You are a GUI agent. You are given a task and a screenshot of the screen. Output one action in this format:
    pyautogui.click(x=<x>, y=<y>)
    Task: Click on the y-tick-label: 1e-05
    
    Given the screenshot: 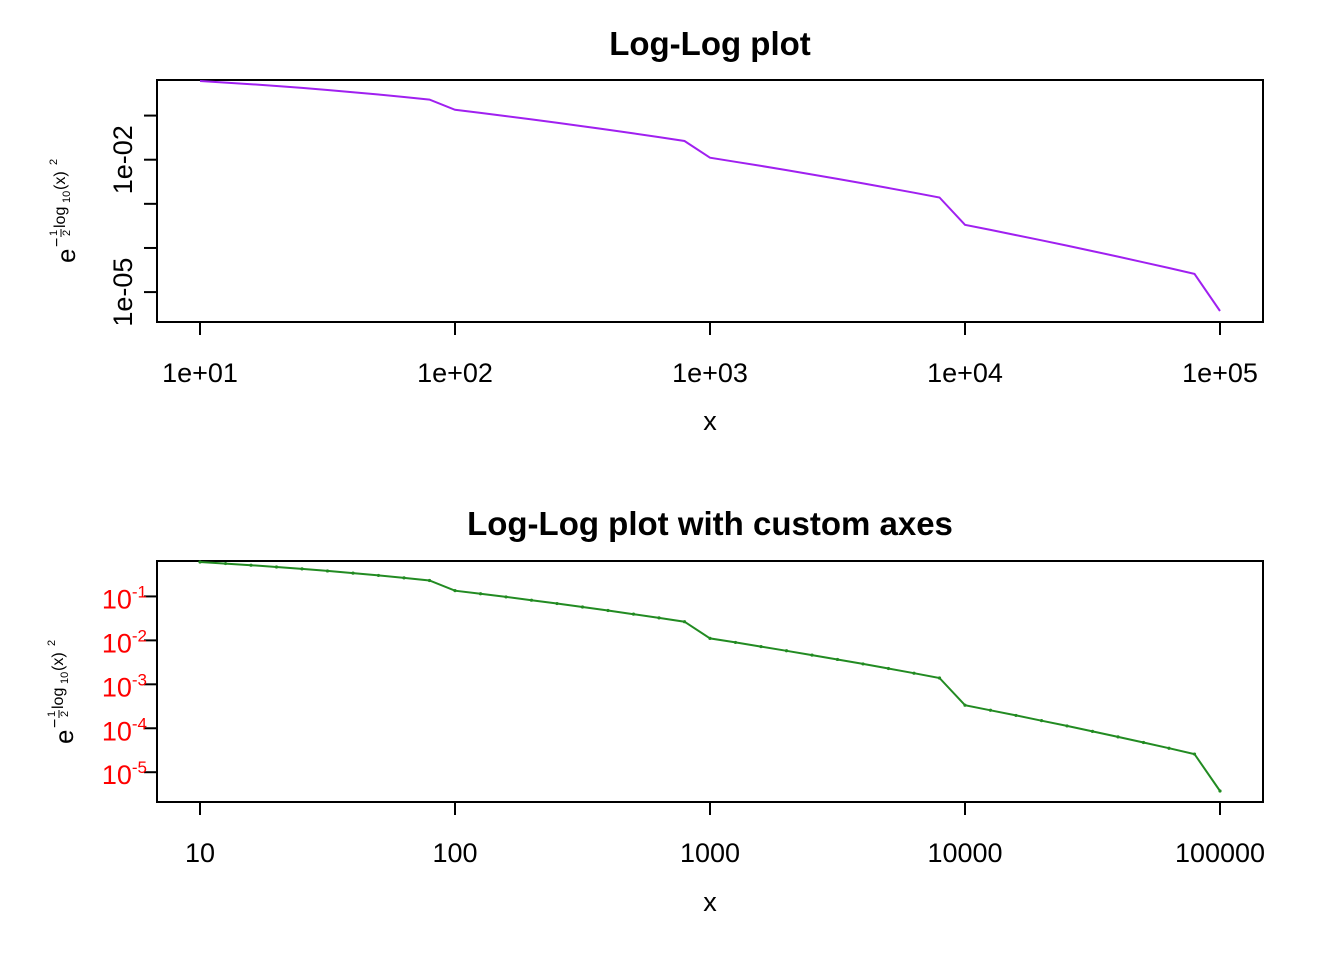 What is the action you would take?
    pyautogui.click(x=123, y=292)
    